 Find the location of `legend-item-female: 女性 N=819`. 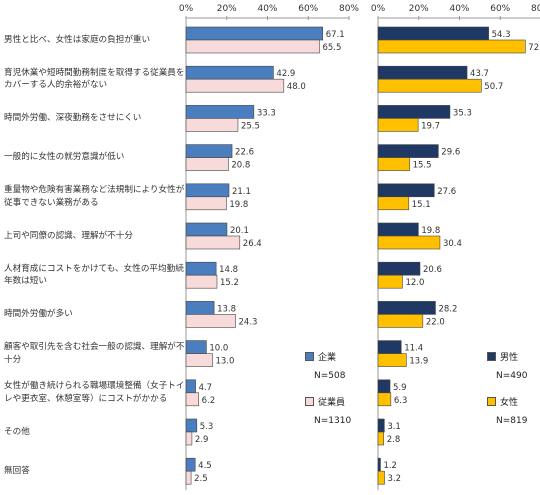

legend-item-female: 女性 N=819 is located at coordinates (507, 410).